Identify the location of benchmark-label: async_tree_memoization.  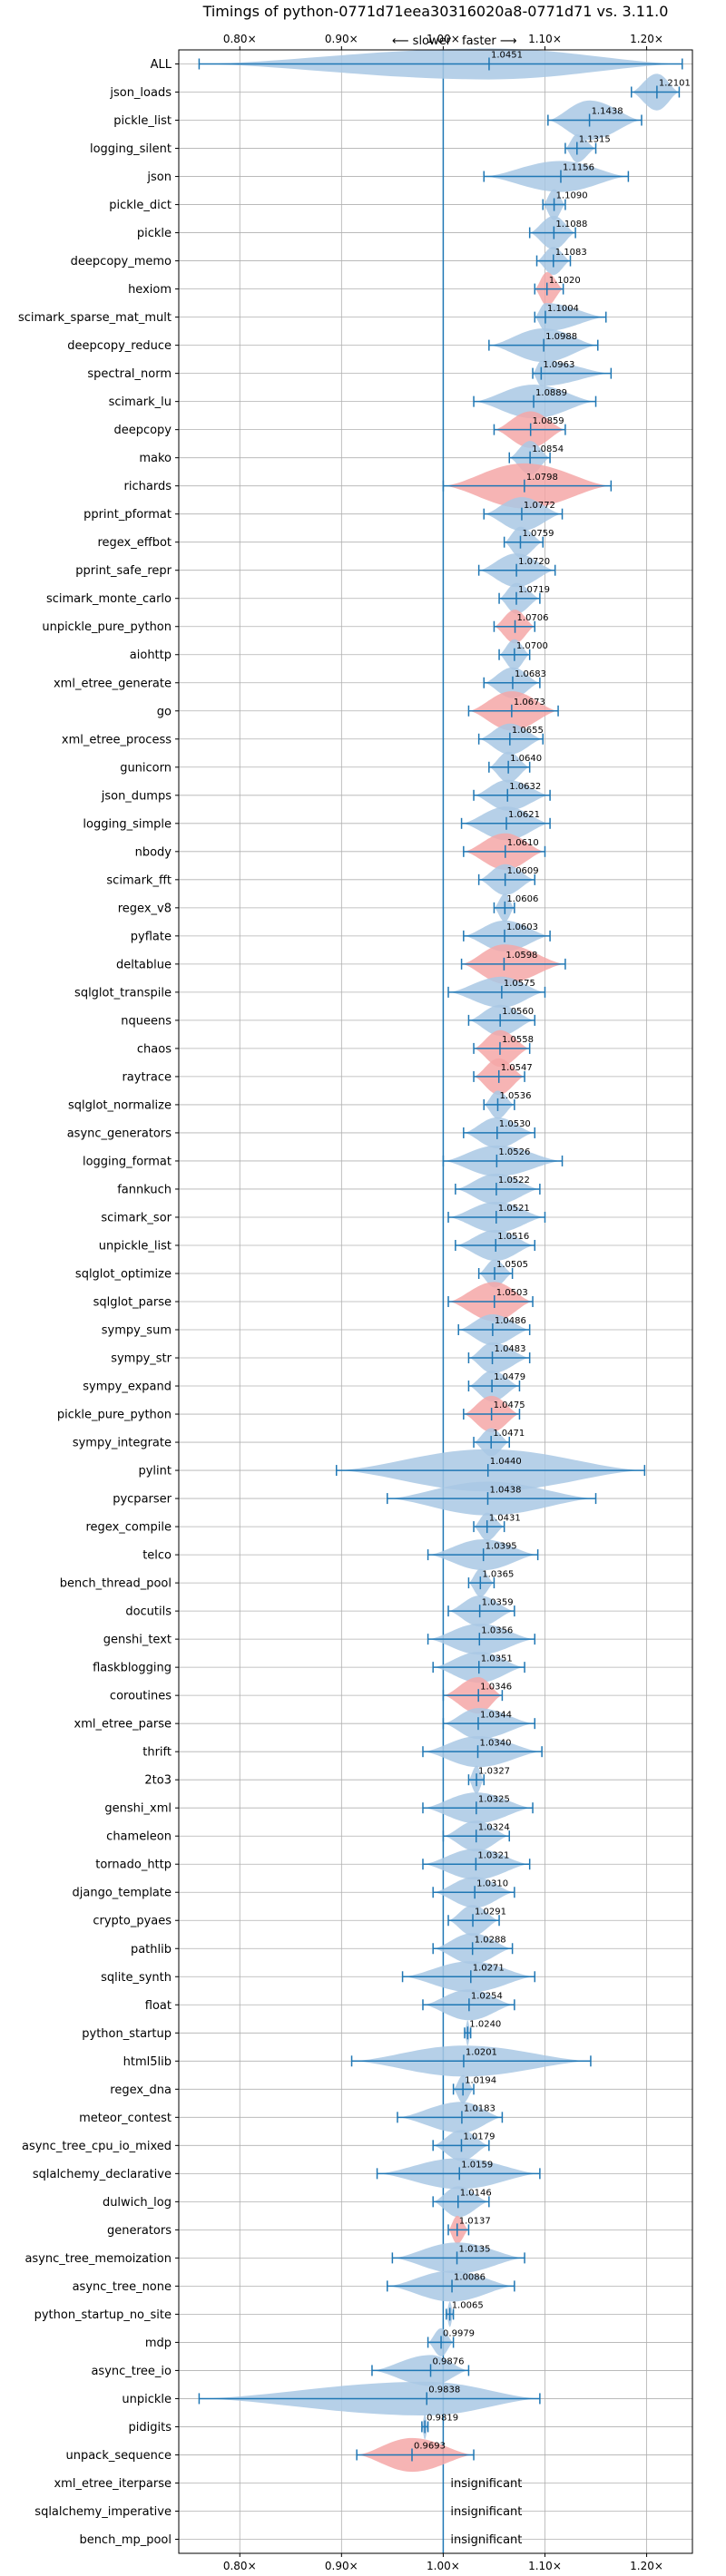
(98, 2259).